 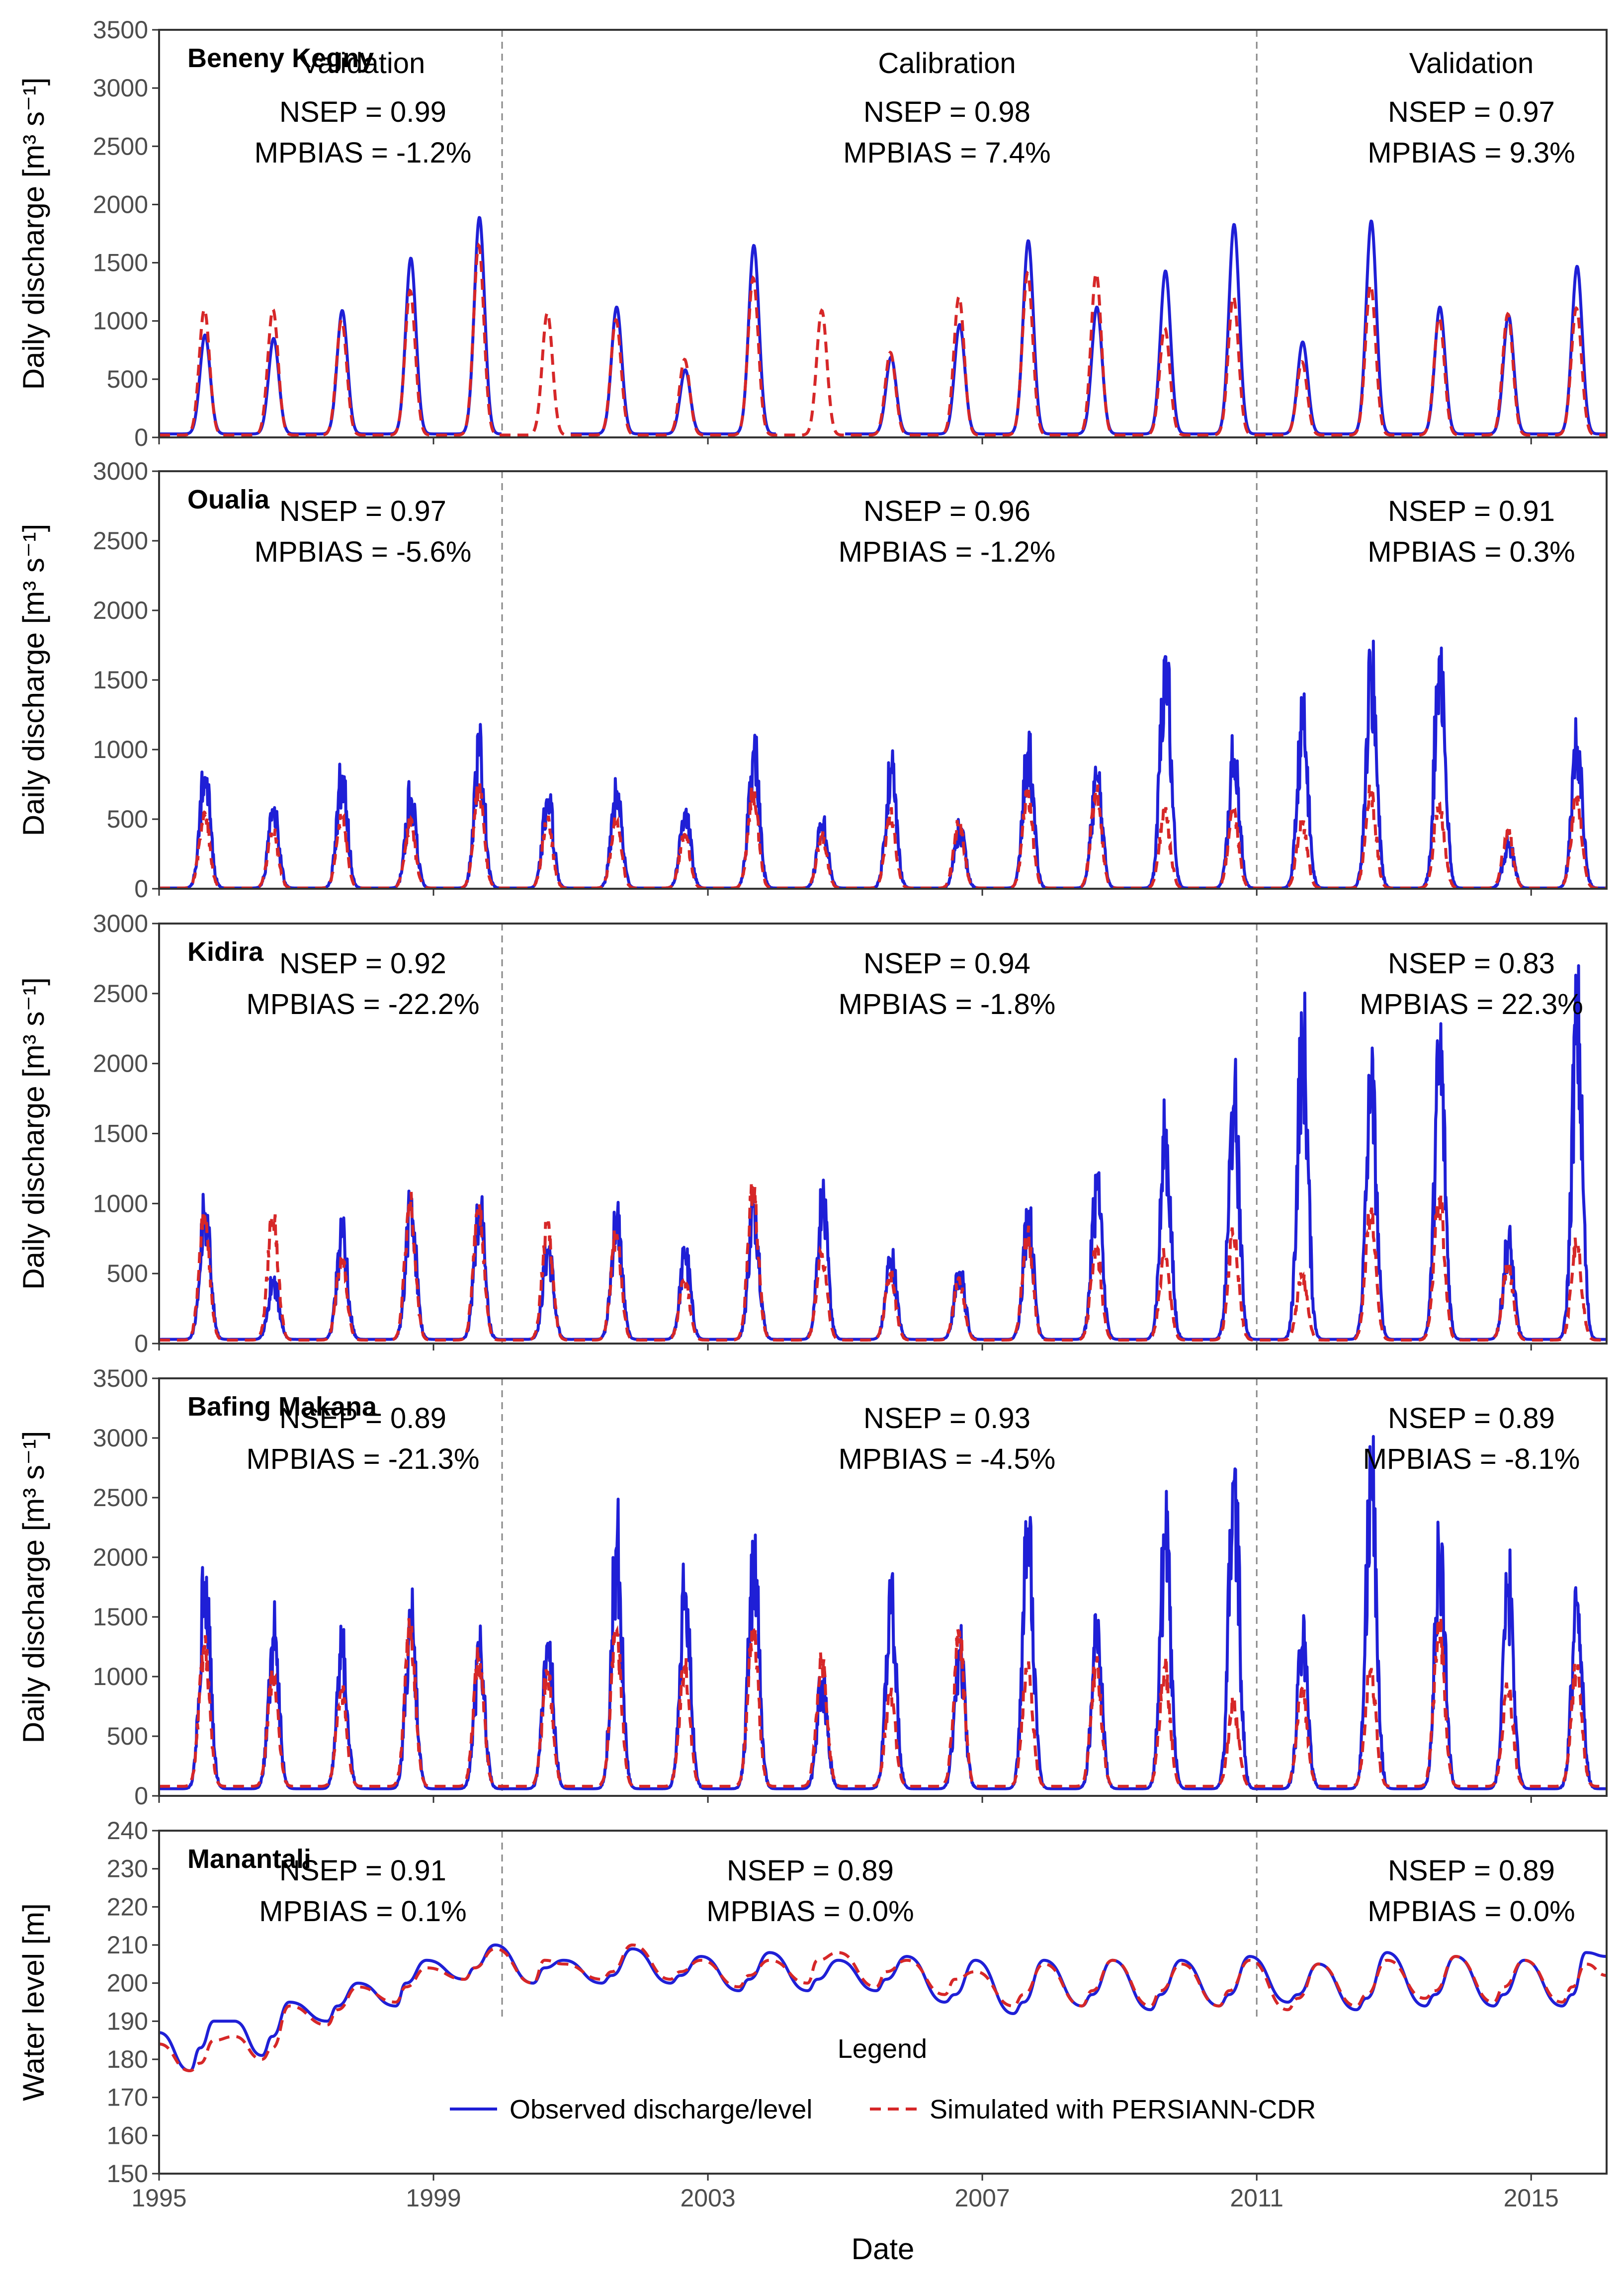 What do you see at coordinates (1256, 2198) in the screenshot?
I see `x-tick-label: 2011` at bounding box center [1256, 2198].